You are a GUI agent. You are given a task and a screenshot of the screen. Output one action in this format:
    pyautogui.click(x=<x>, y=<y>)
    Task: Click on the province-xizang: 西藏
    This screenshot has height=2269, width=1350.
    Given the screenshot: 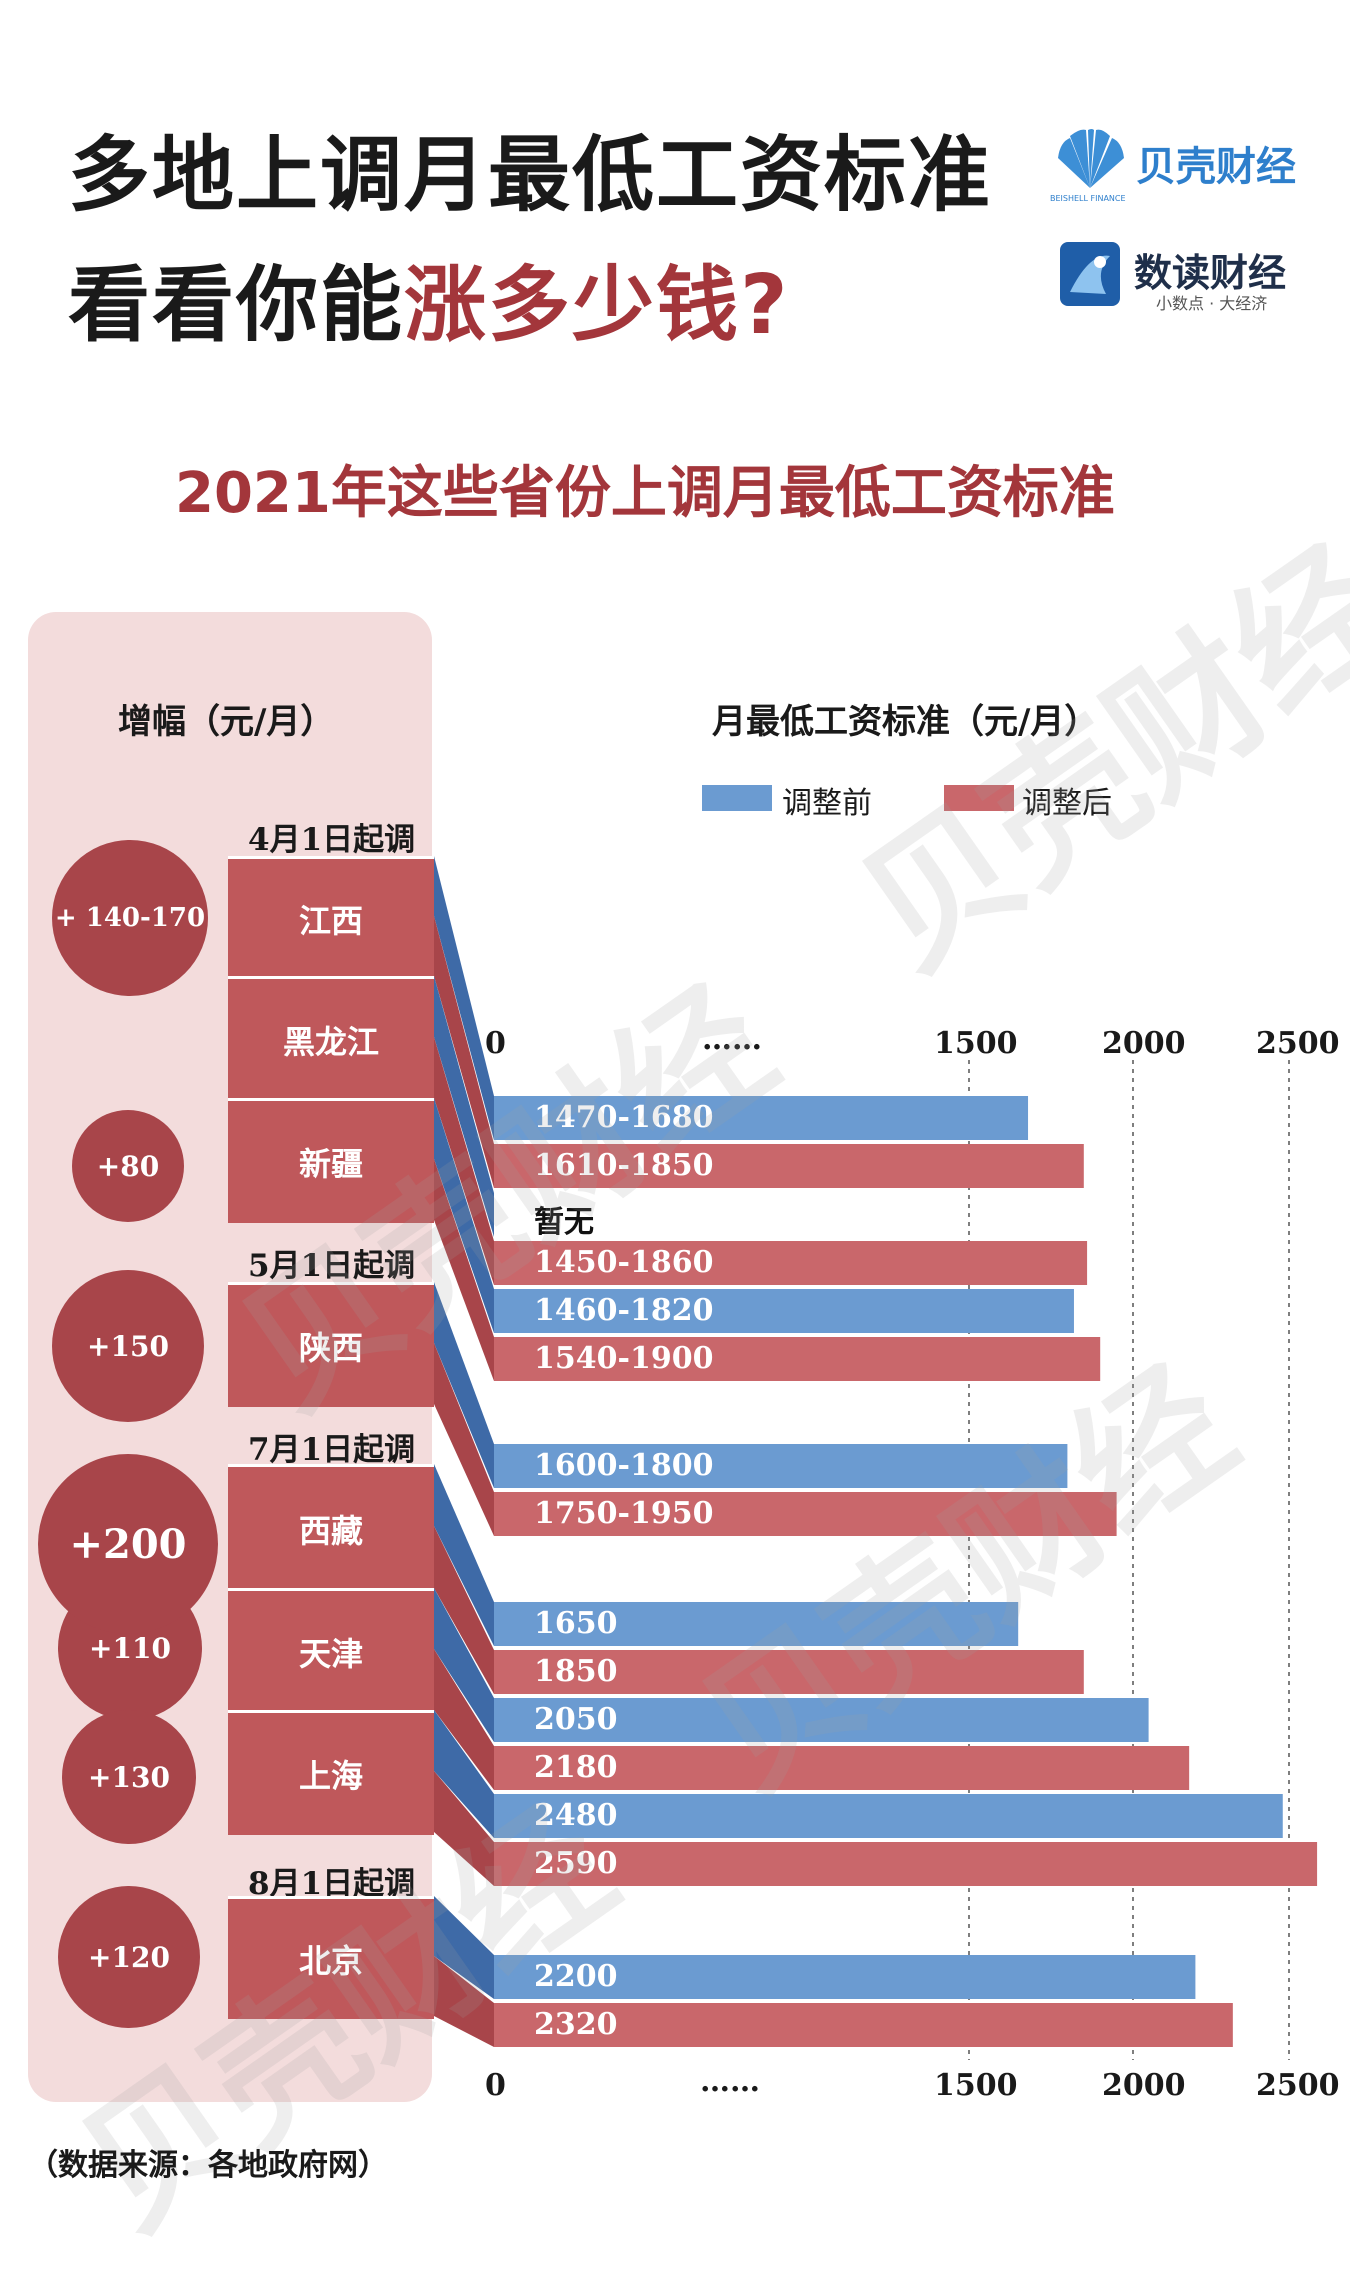 What is the action you would take?
    pyautogui.click(x=331, y=1527)
    